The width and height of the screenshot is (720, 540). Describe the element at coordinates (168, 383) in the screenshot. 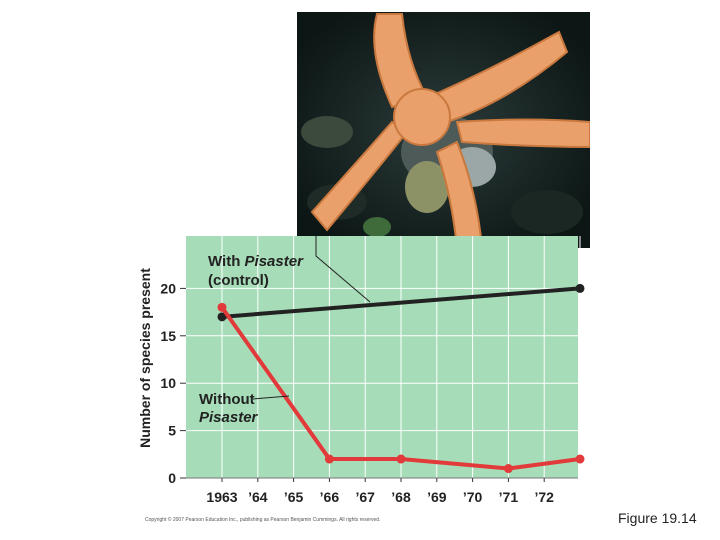

I see `y-tick-label: 10` at that location.